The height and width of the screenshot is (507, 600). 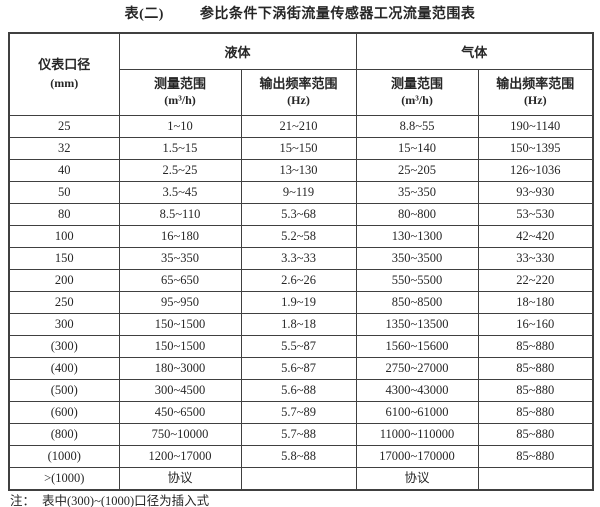 I want to click on value-cell: 3.5~45, so click(x=180, y=192).